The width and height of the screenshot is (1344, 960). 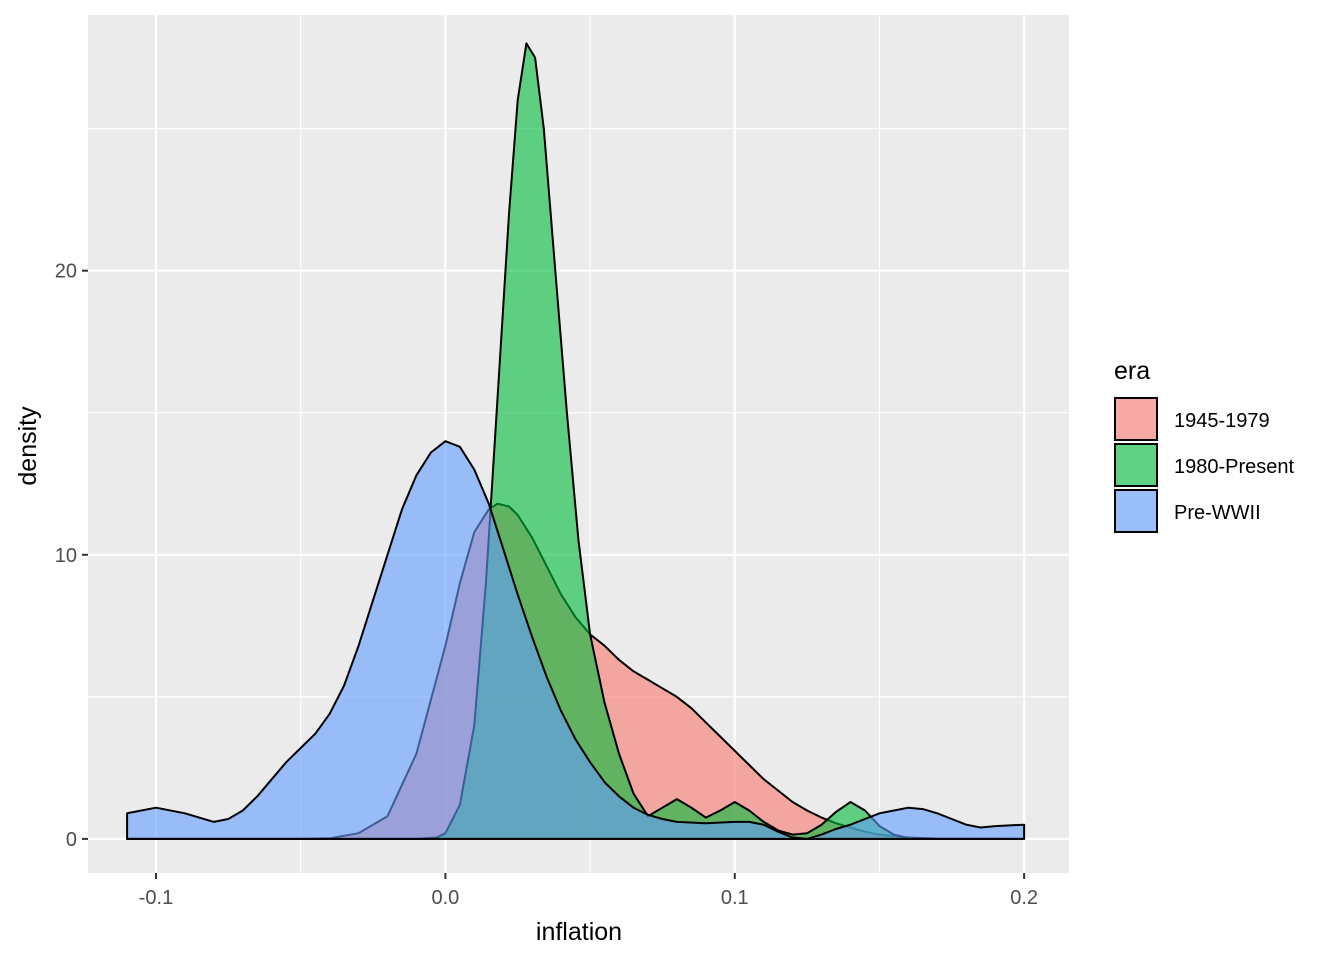 What do you see at coordinates (71, 840) in the screenshot?
I see `y-tick-label: 0` at bounding box center [71, 840].